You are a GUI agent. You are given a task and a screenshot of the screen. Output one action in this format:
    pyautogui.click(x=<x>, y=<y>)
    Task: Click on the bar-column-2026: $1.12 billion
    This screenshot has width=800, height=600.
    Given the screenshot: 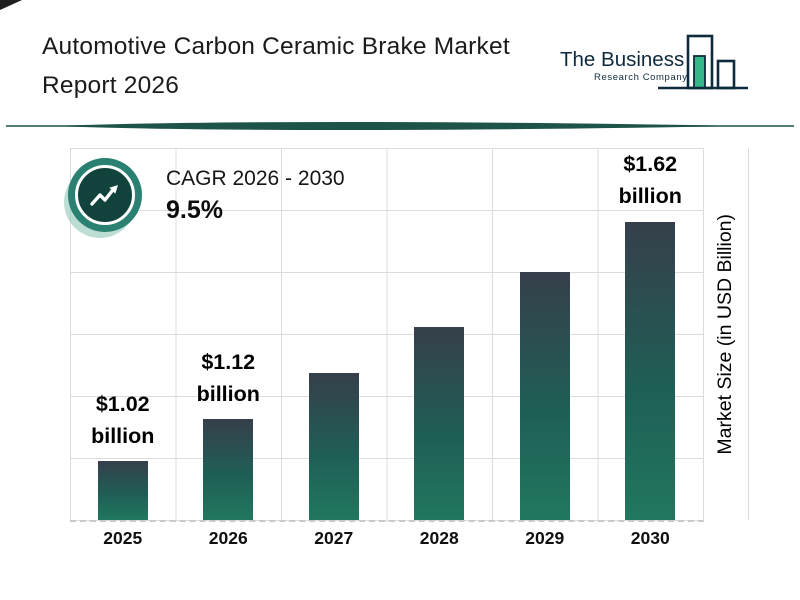 What is the action you would take?
    pyautogui.click(x=229, y=334)
    